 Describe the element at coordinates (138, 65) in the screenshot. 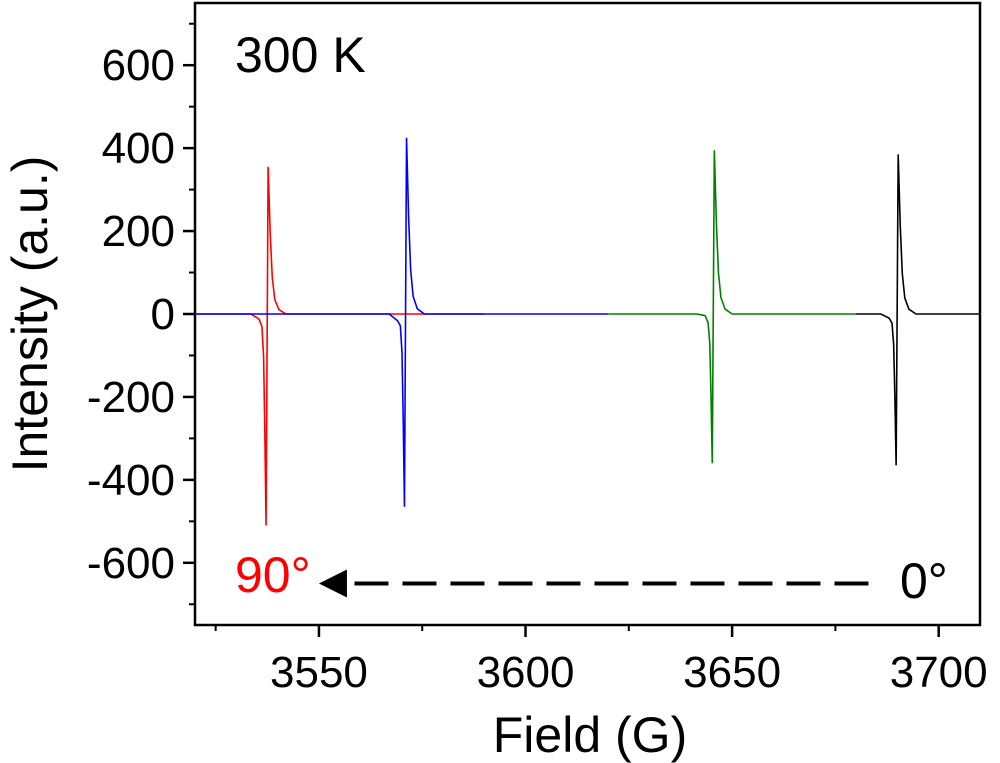

I see `y-tick-label: 600` at that location.